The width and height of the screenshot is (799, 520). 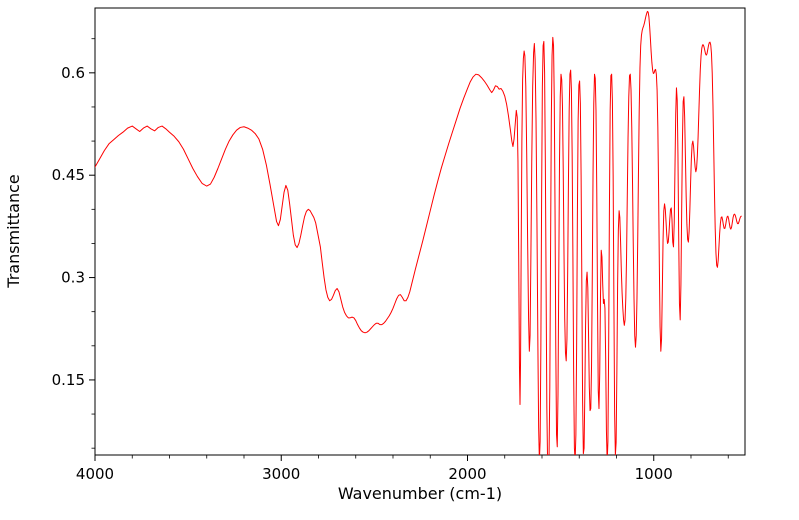 What do you see at coordinates (281, 474) in the screenshot?
I see `x-tick-label: 3000` at bounding box center [281, 474].